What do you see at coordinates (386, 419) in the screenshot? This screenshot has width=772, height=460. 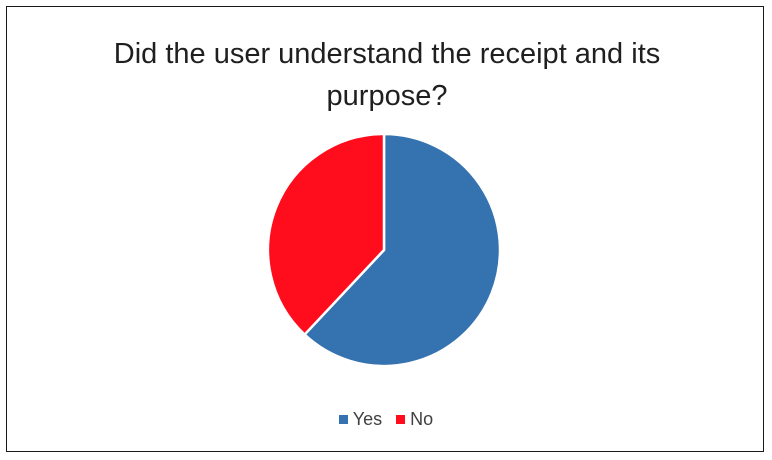 I see `chart-legend: Yes No` at bounding box center [386, 419].